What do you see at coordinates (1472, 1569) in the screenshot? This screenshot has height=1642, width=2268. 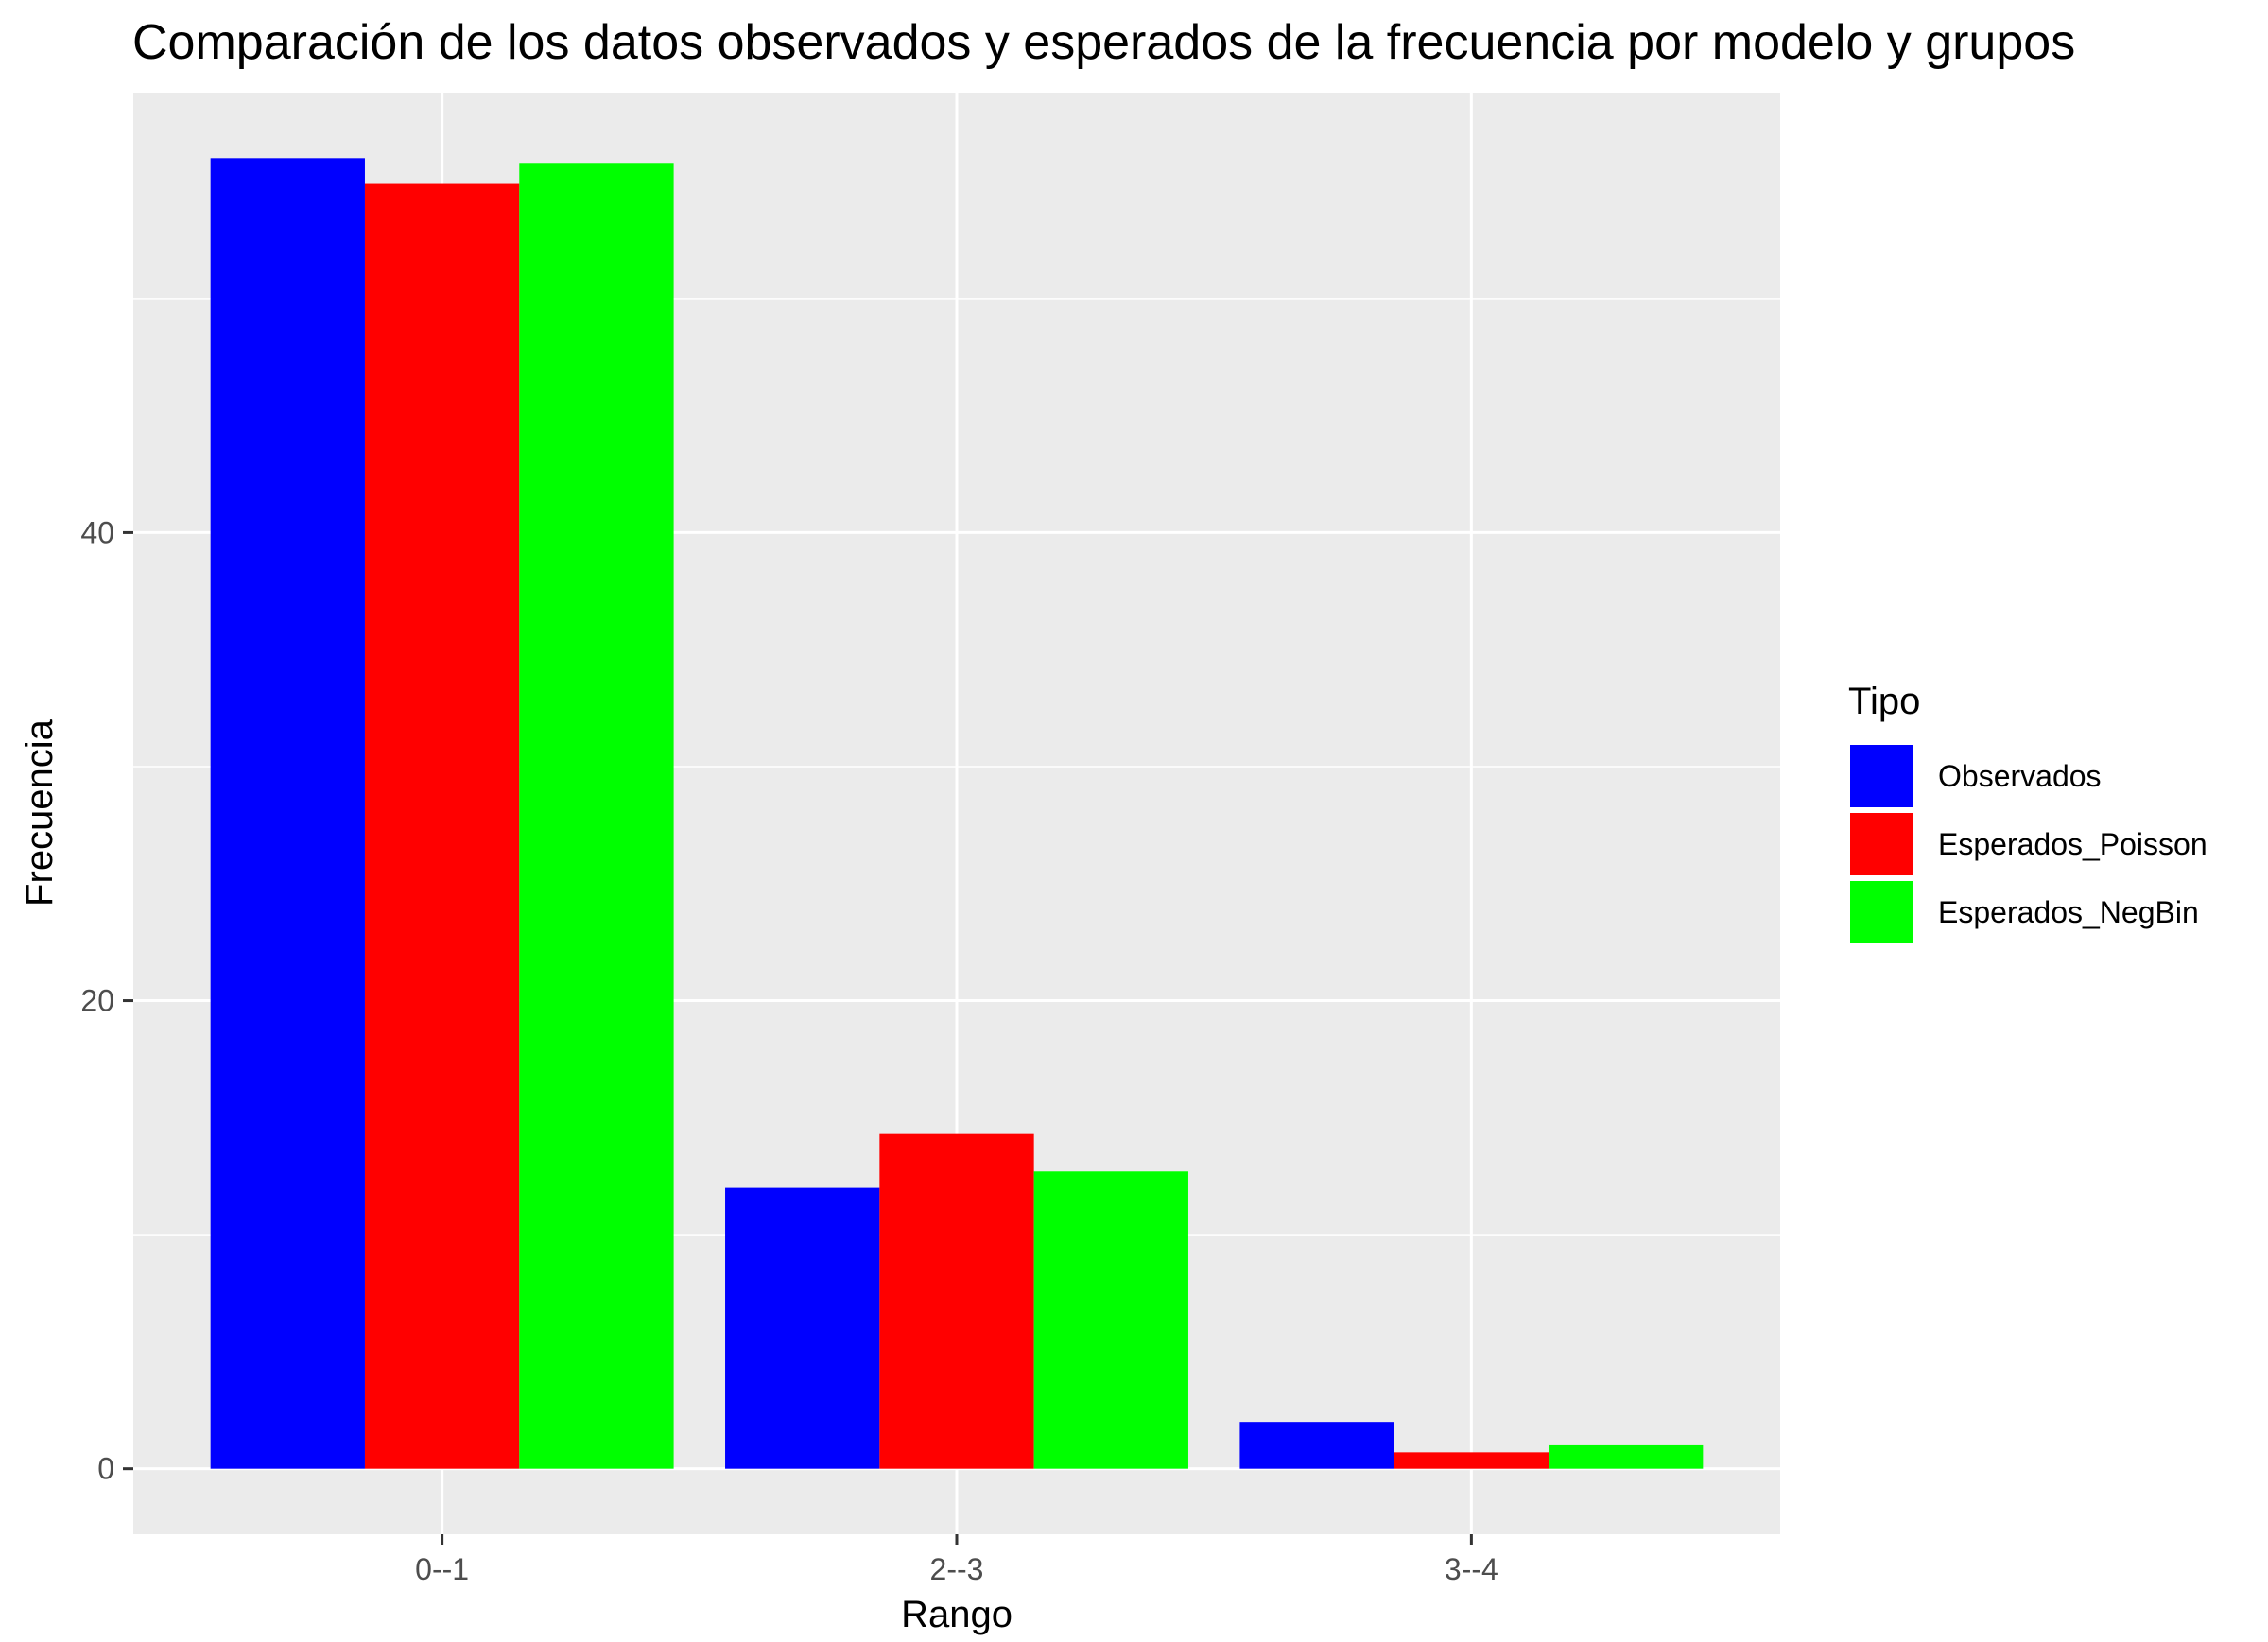 I see `x-tick-label: 3--4` at bounding box center [1472, 1569].